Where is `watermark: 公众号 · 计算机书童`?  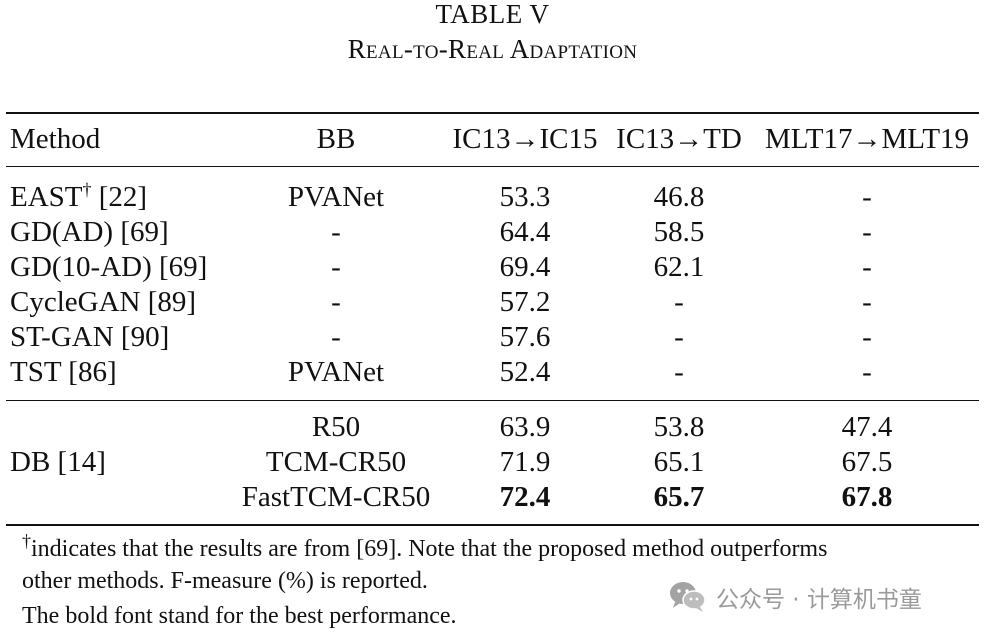 watermark: 公众号 · 计算机书童 is located at coordinates (795, 597).